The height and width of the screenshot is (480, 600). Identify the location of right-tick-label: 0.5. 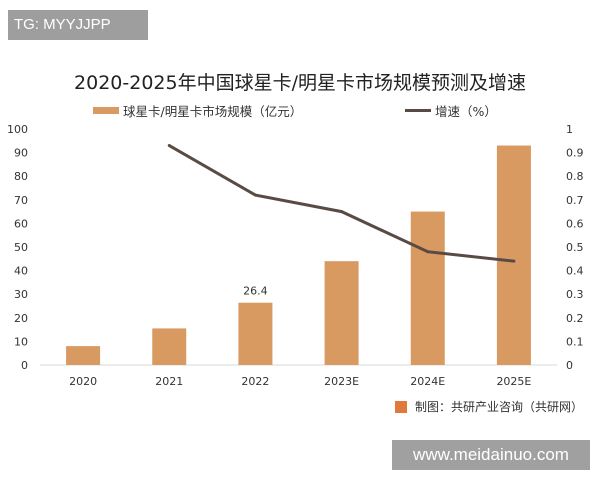
(575, 247).